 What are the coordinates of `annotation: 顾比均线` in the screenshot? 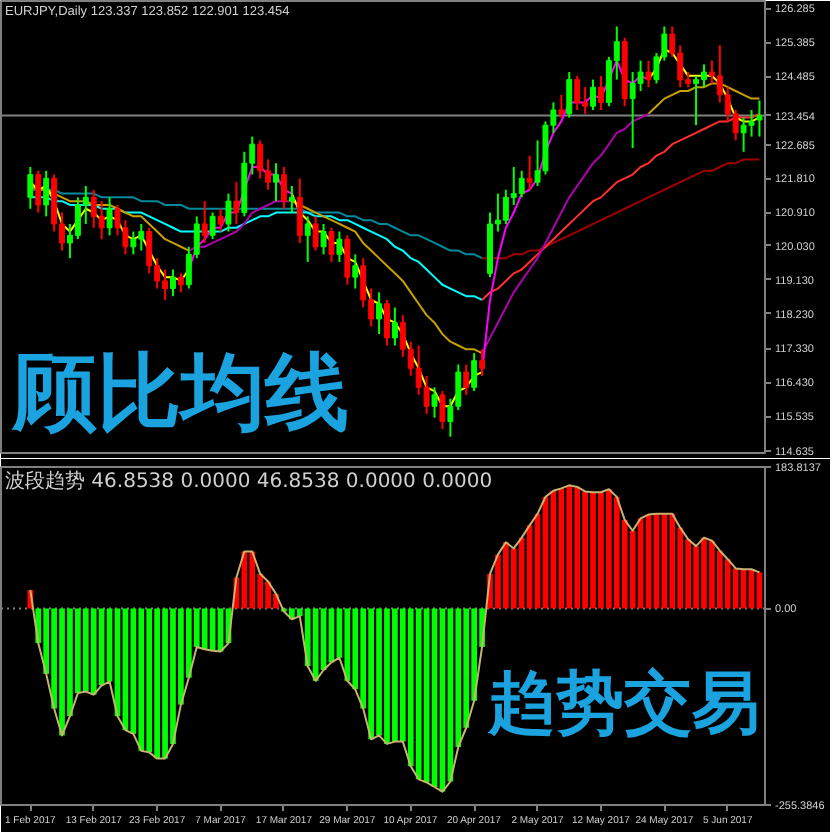 It's located at (179, 391).